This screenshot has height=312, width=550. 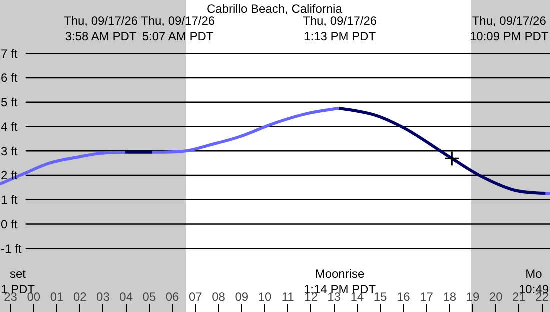 I want to click on y-tick-label: 6 ft, so click(x=9, y=78).